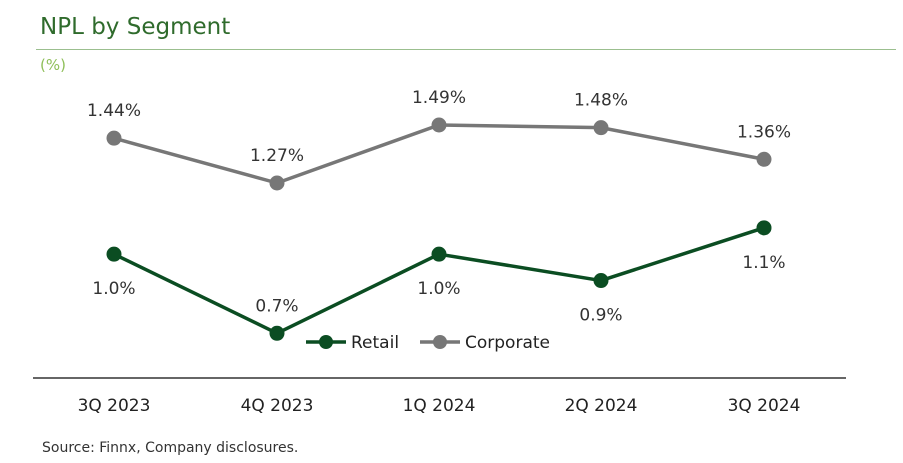 This screenshot has width=903, height=463. I want to click on corporate-legend-marker, so click(440, 342).